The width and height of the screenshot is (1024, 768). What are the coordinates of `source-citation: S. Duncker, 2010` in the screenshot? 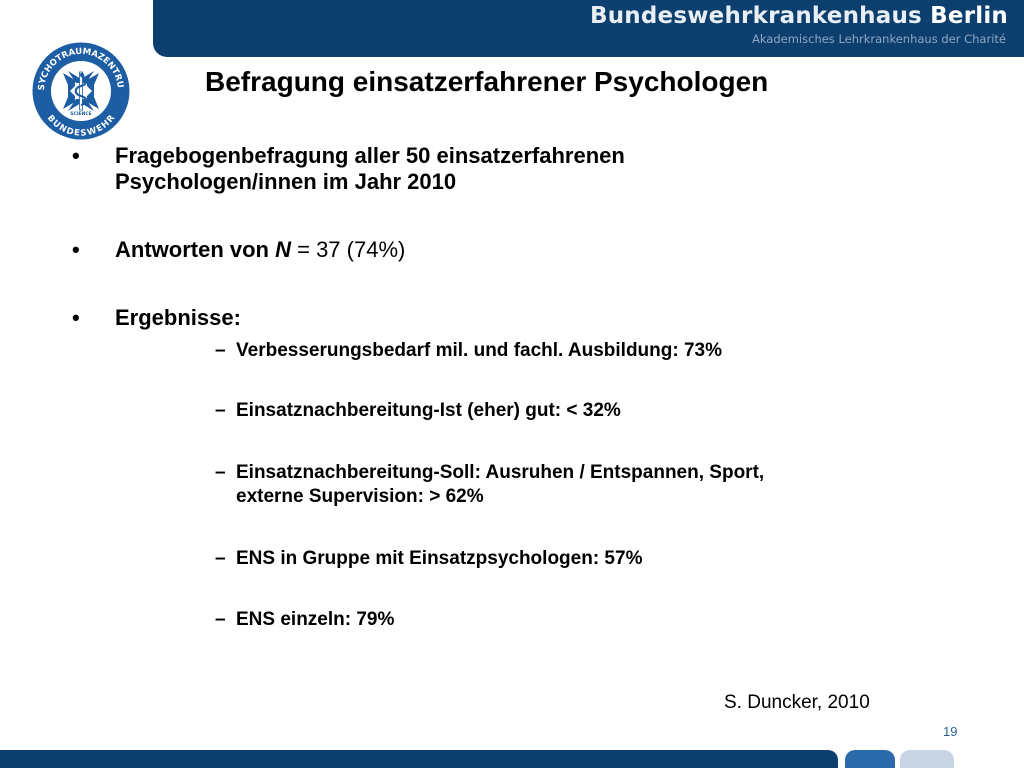 It's located at (797, 702).